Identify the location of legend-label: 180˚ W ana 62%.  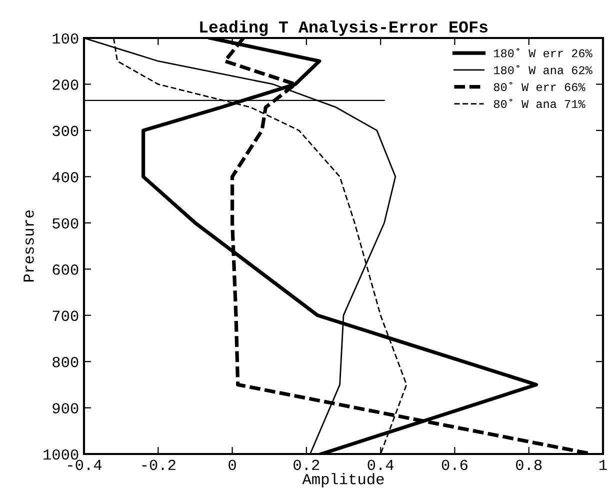
(543, 69).